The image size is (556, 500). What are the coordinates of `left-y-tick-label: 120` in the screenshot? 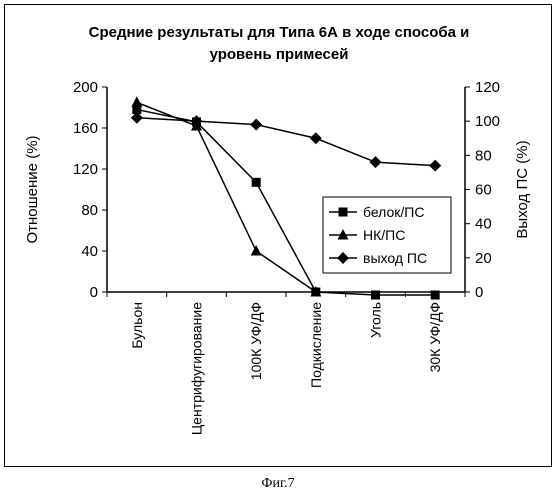 It's located at (85, 169).